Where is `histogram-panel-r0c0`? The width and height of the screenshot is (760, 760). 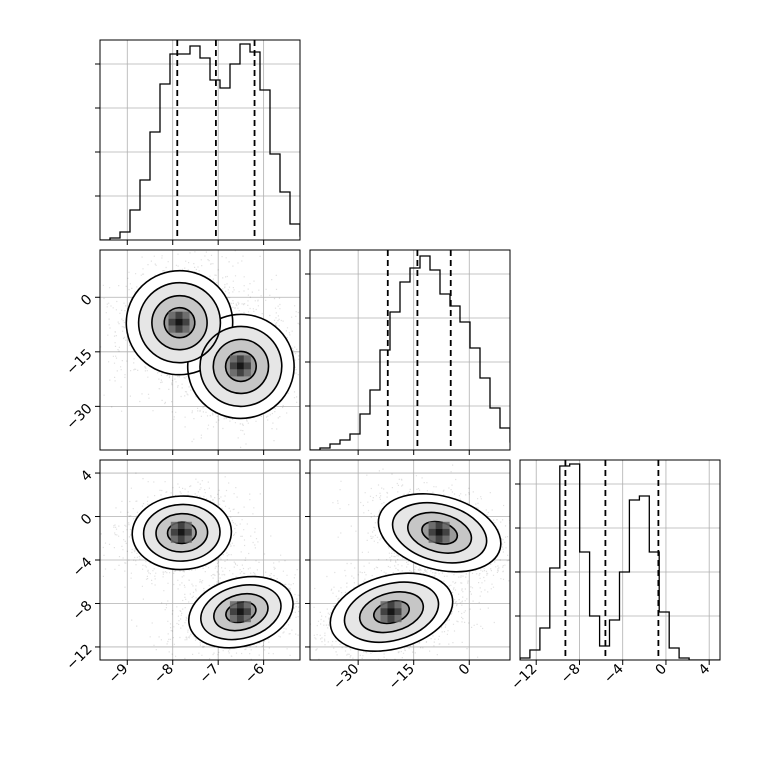
histogram-panel-r0c0 is located at coordinates (198, 142).